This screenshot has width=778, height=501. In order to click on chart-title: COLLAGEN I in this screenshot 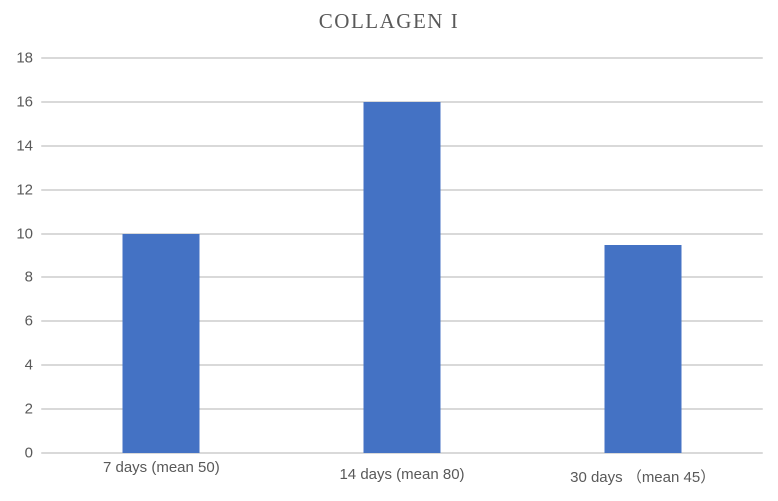, I will do `click(389, 21)`.